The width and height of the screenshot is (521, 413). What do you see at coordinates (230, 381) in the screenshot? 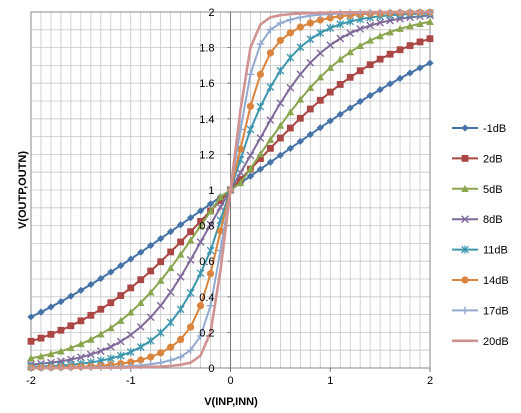
I see `x-tick-label: 0` at bounding box center [230, 381].